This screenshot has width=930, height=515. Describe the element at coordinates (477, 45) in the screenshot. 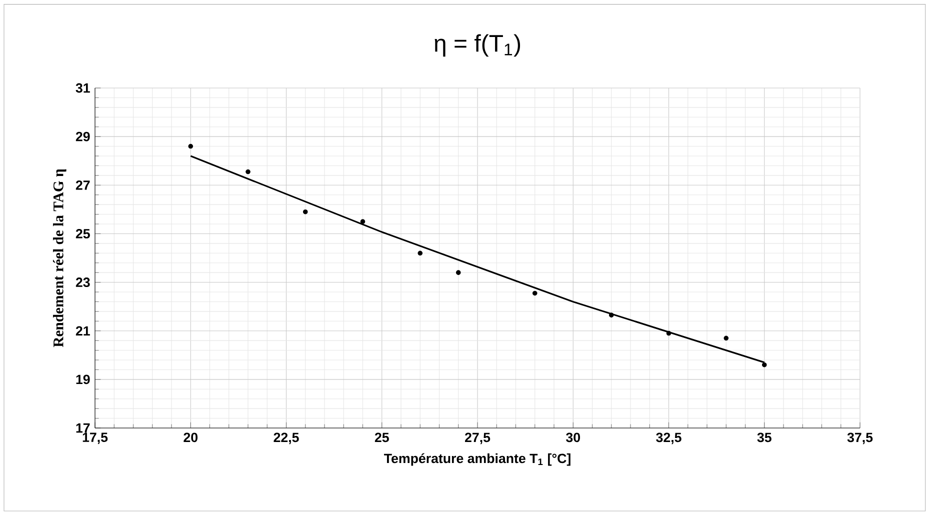

I see `chart-title: η = f(T$_{1}$)` at that location.